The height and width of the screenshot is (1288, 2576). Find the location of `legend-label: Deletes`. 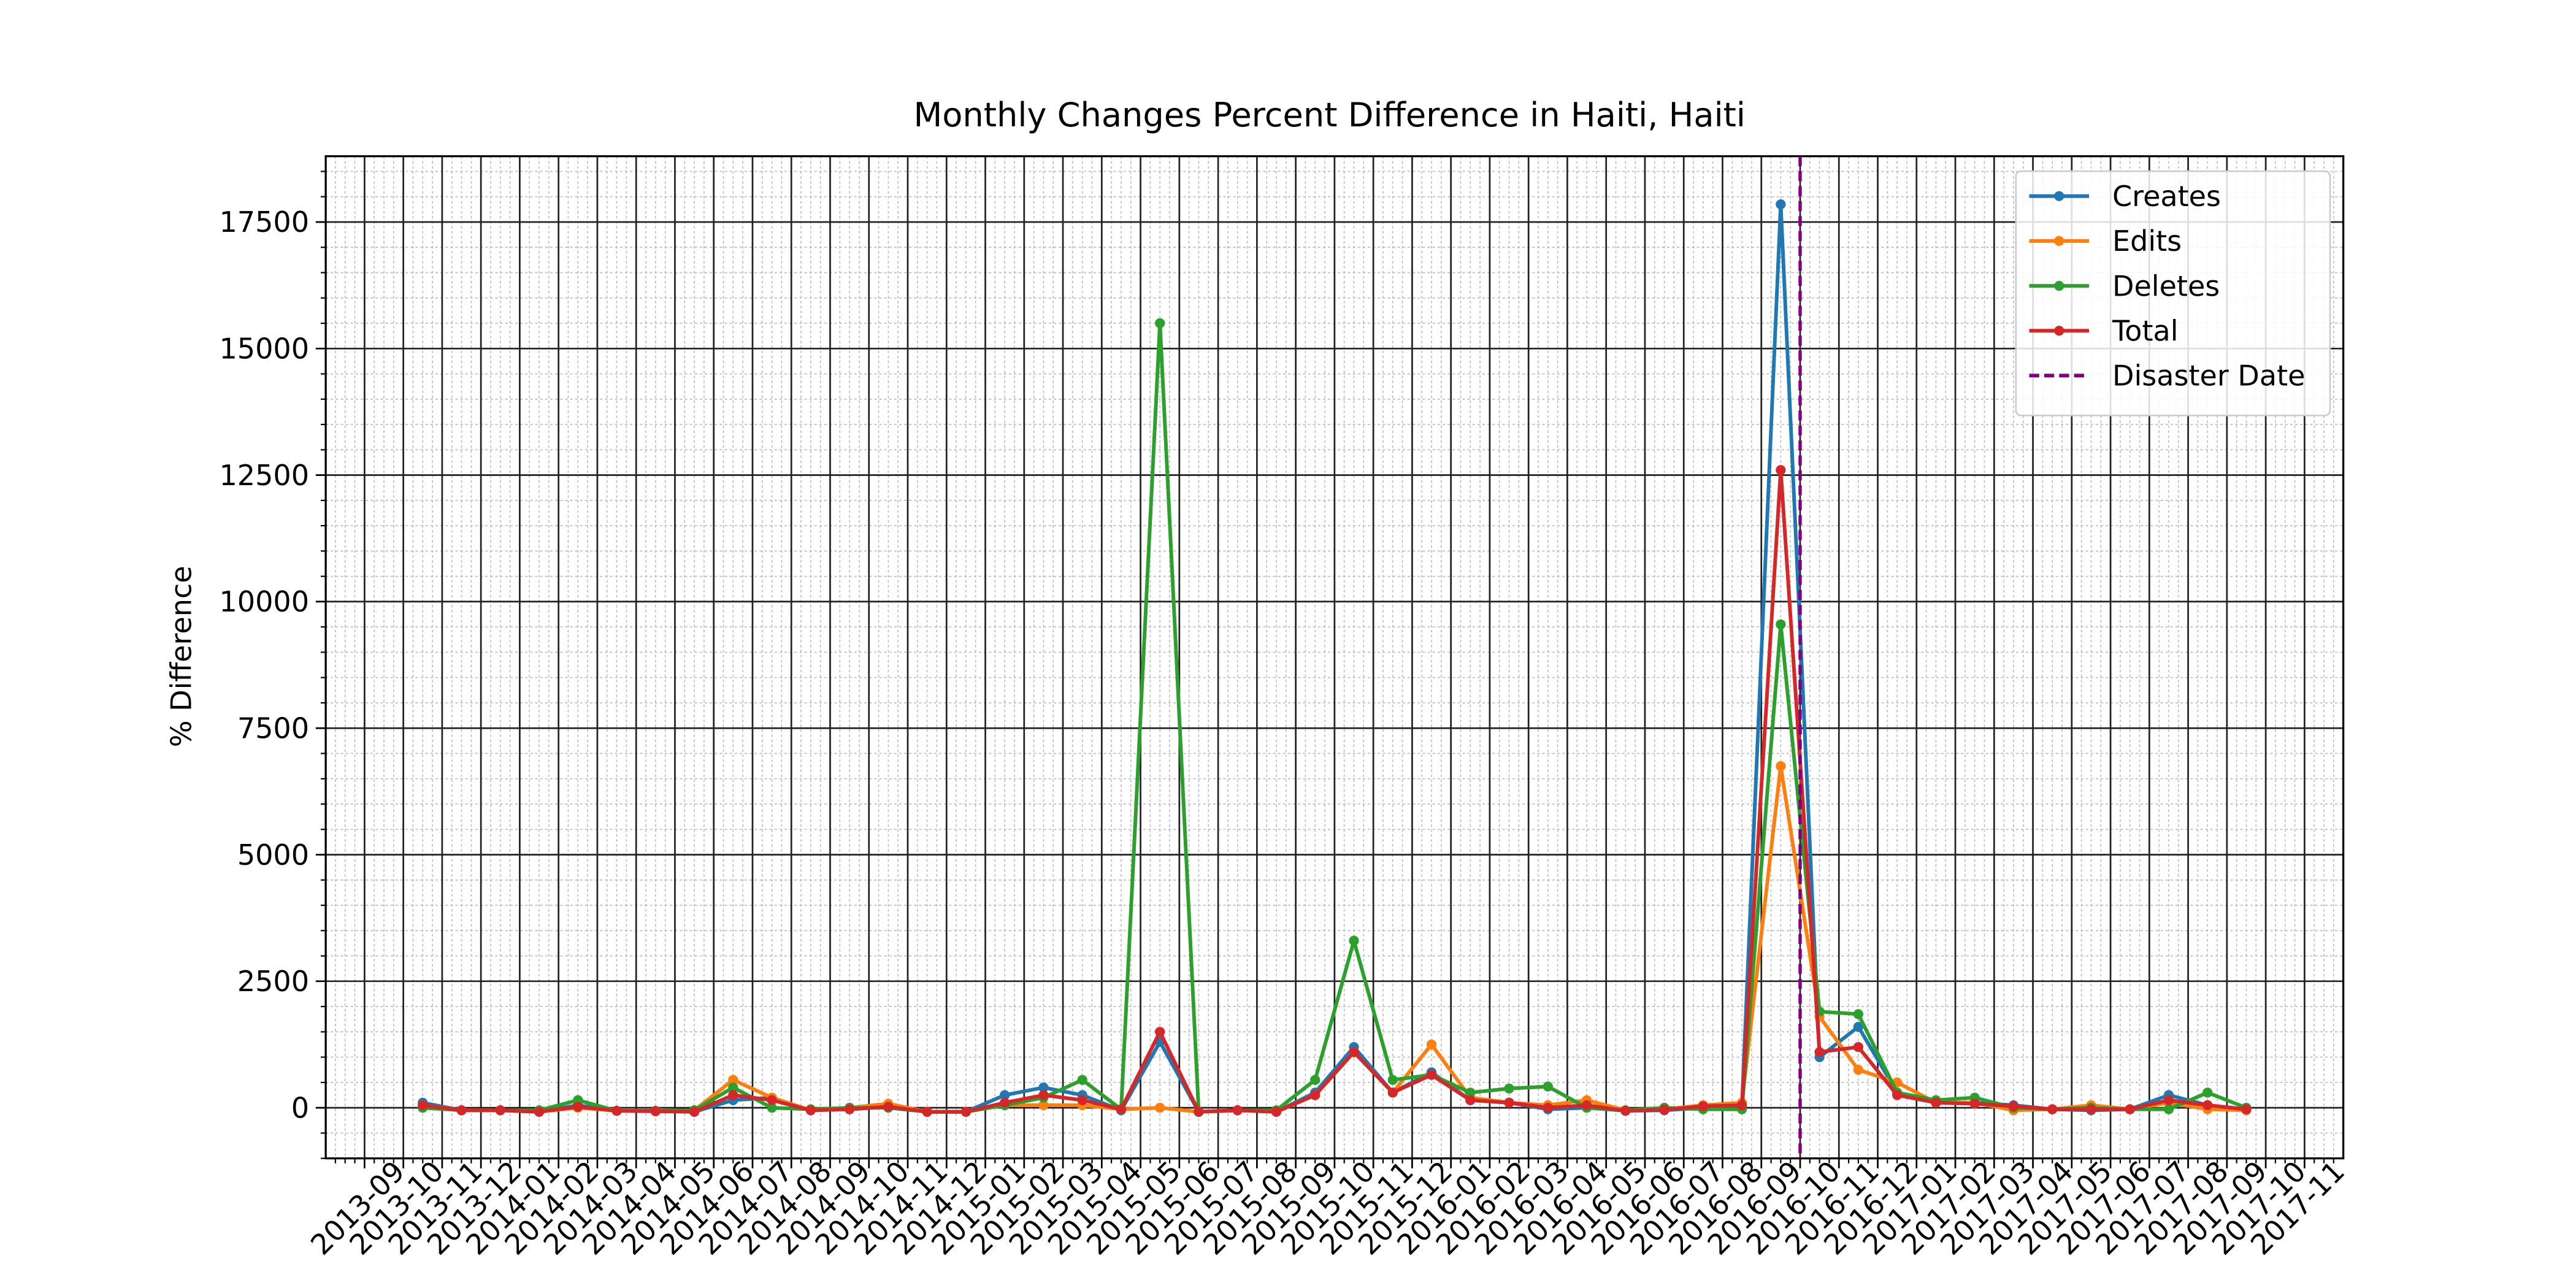

legend-label: Deletes is located at coordinates (2166, 285).